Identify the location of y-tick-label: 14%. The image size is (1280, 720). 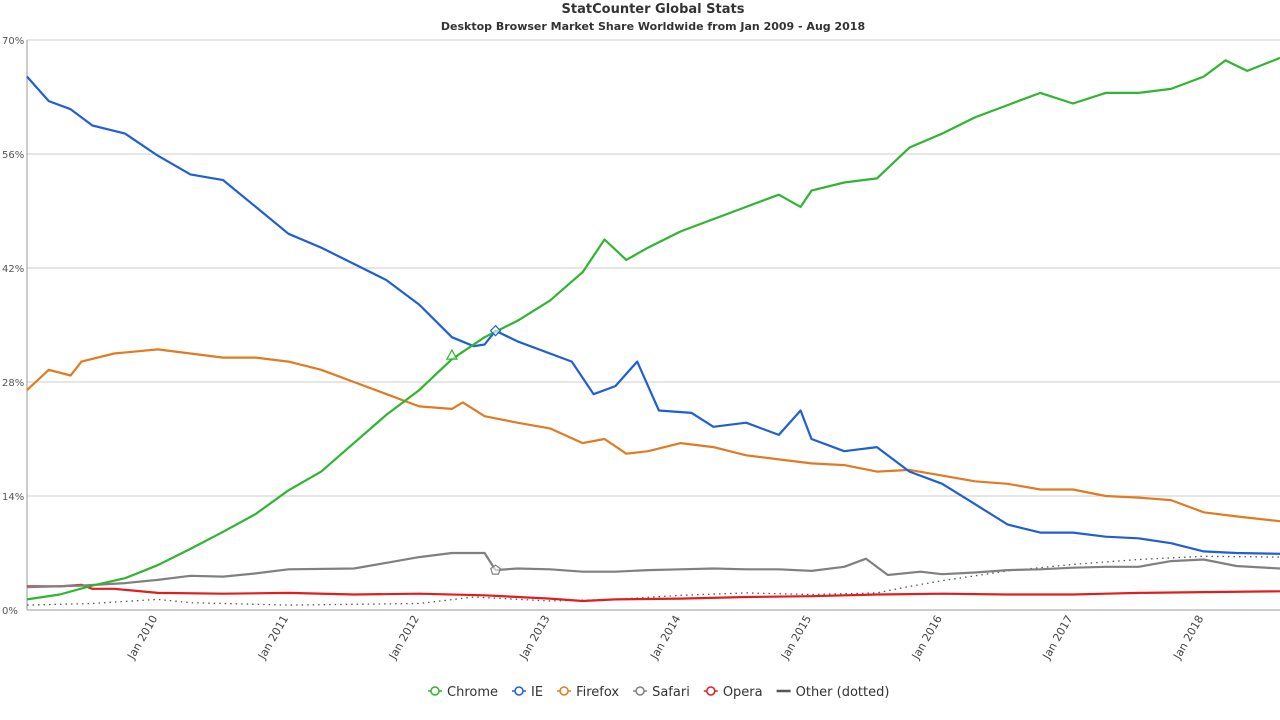
(13, 497).